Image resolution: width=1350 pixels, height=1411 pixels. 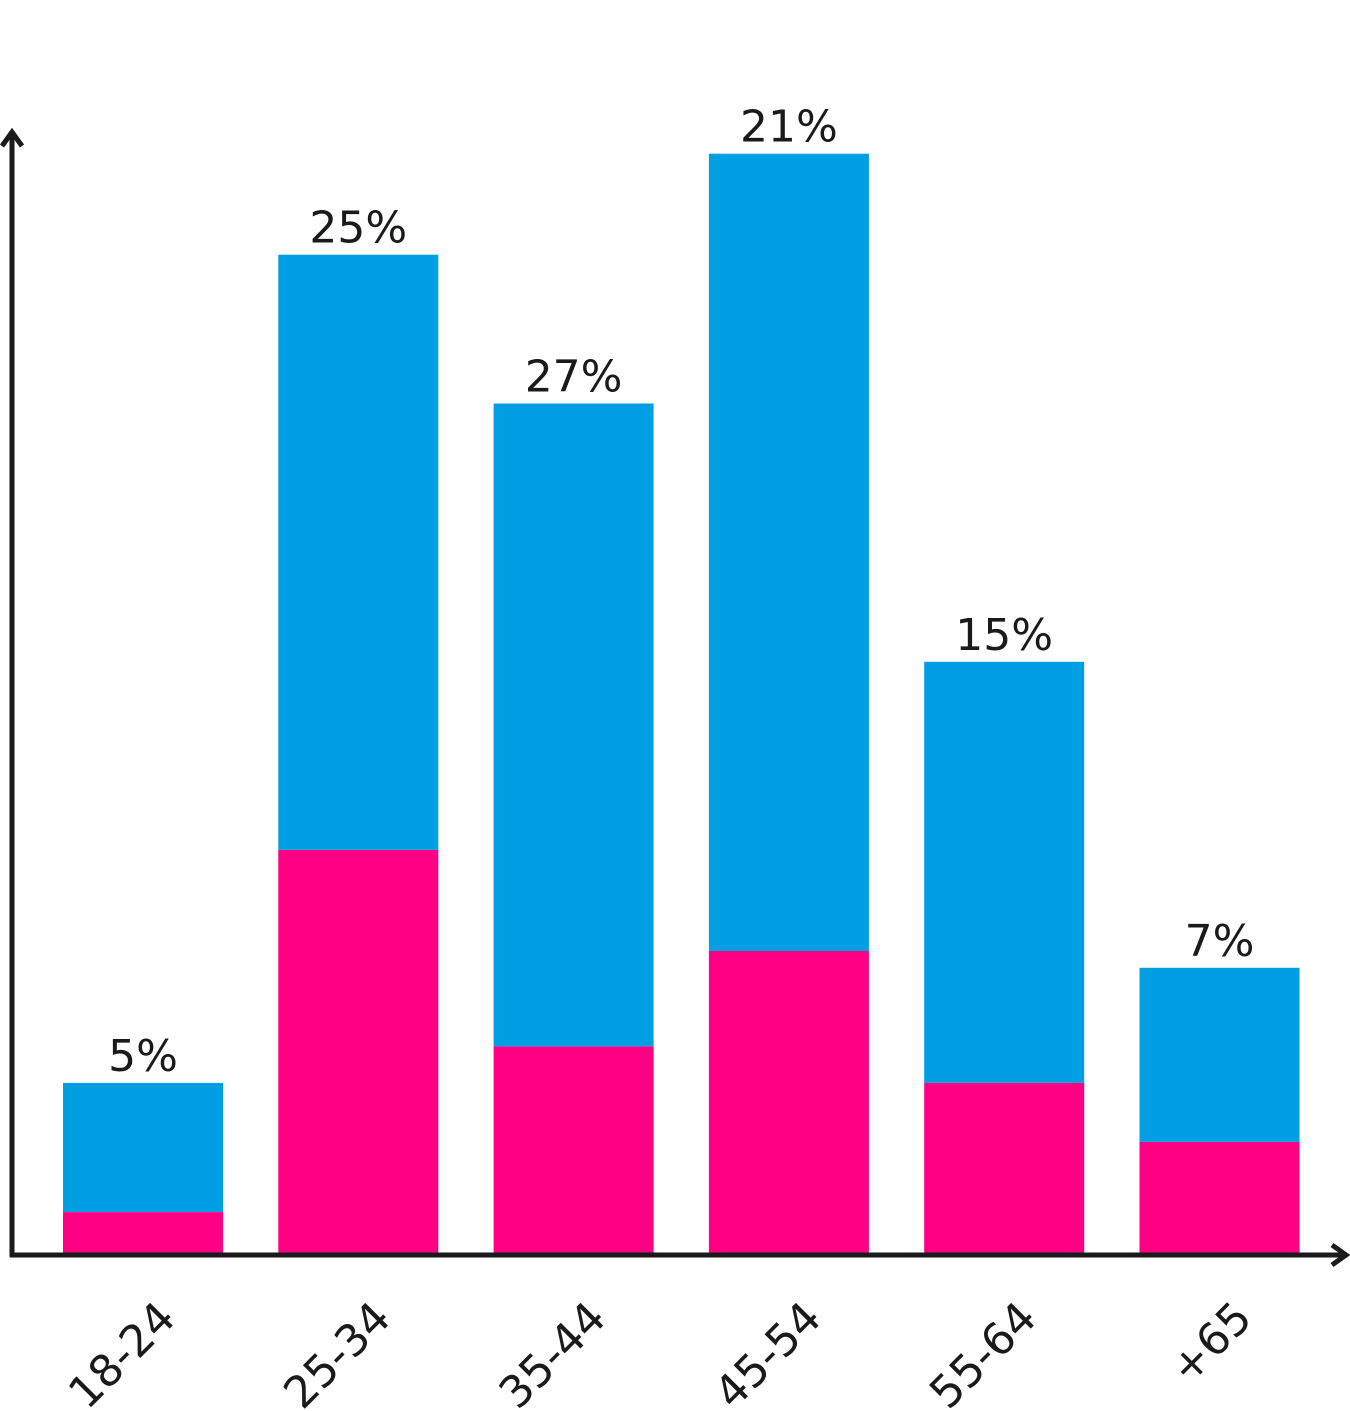 I want to click on x-tick-label: 18-24, so click(x=122, y=1351).